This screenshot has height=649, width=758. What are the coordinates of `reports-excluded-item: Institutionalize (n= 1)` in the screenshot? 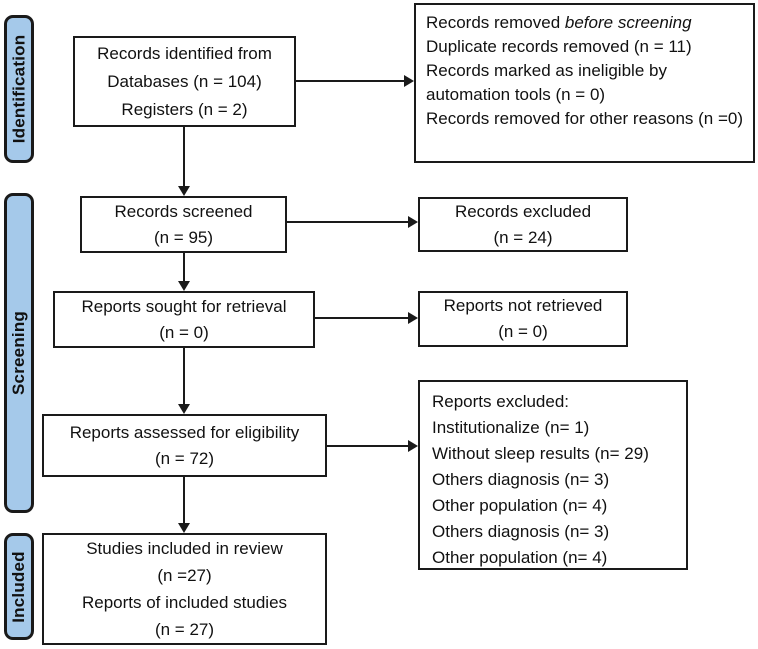 It's located at (511, 427).